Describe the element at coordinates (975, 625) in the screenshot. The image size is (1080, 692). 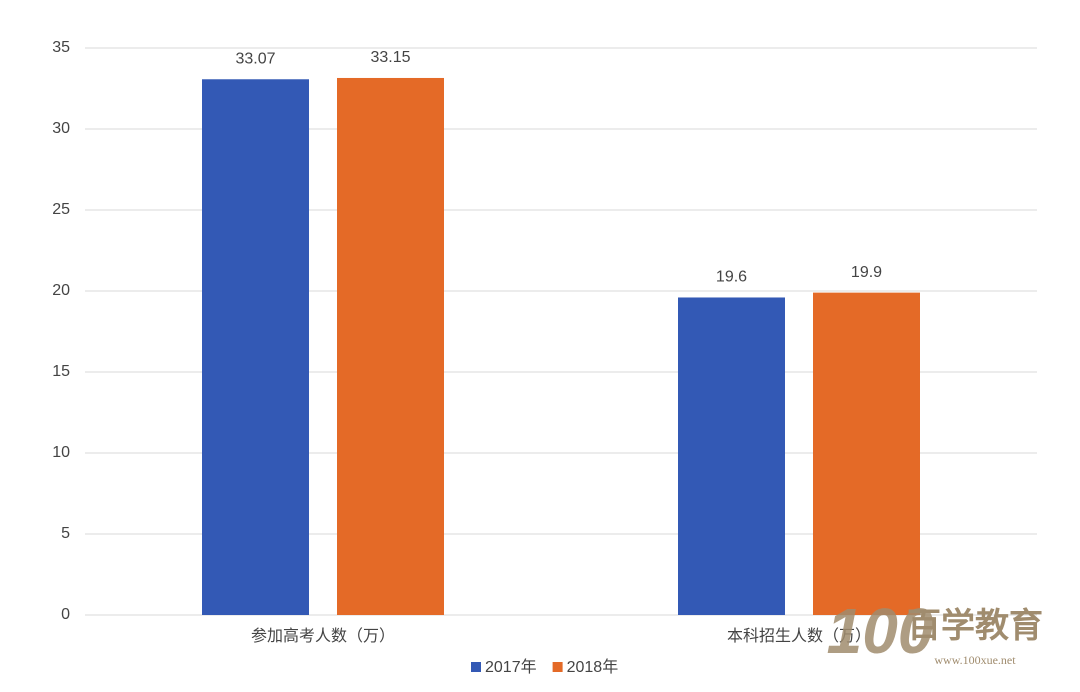
I see `watermark-name: 百学教育` at that location.